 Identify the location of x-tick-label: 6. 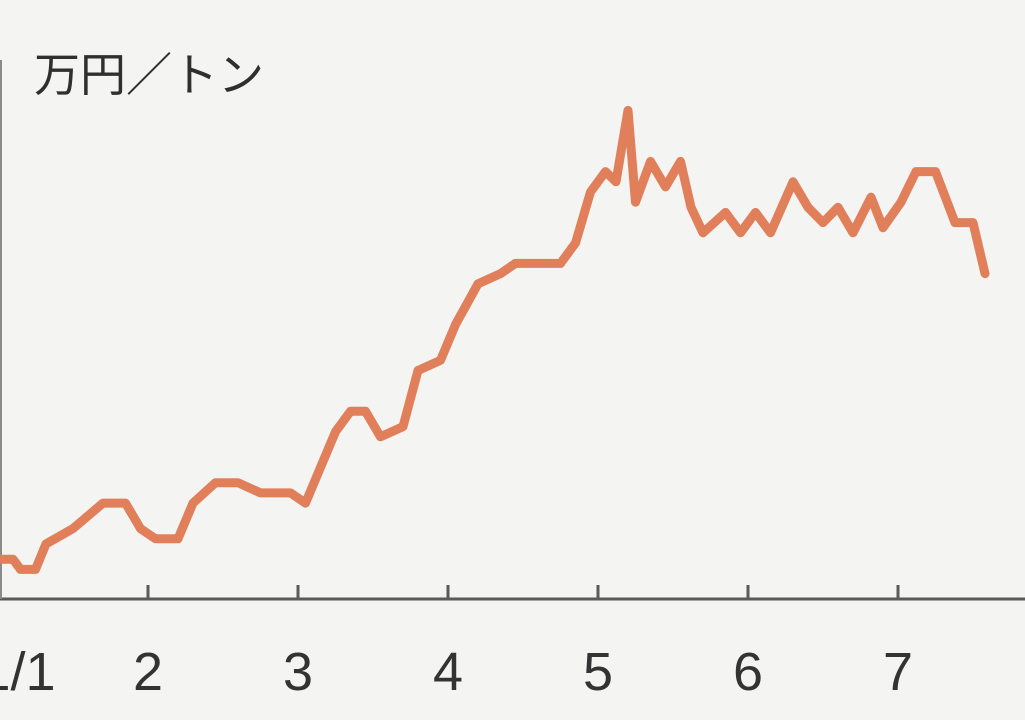
(748, 672).